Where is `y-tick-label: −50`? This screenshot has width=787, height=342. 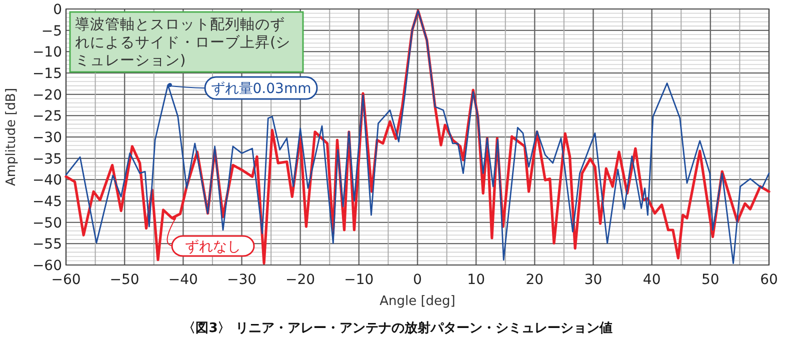
y-tick-label: −50 is located at coordinates (47, 223).